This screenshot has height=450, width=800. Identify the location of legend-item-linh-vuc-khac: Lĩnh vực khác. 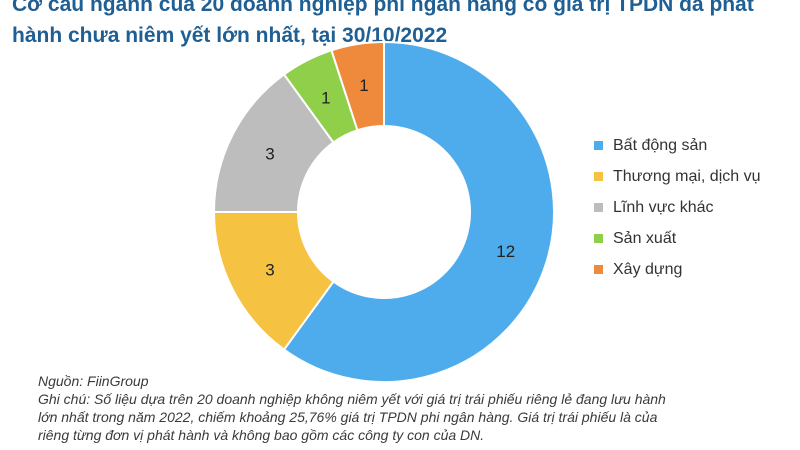
(677, 207).